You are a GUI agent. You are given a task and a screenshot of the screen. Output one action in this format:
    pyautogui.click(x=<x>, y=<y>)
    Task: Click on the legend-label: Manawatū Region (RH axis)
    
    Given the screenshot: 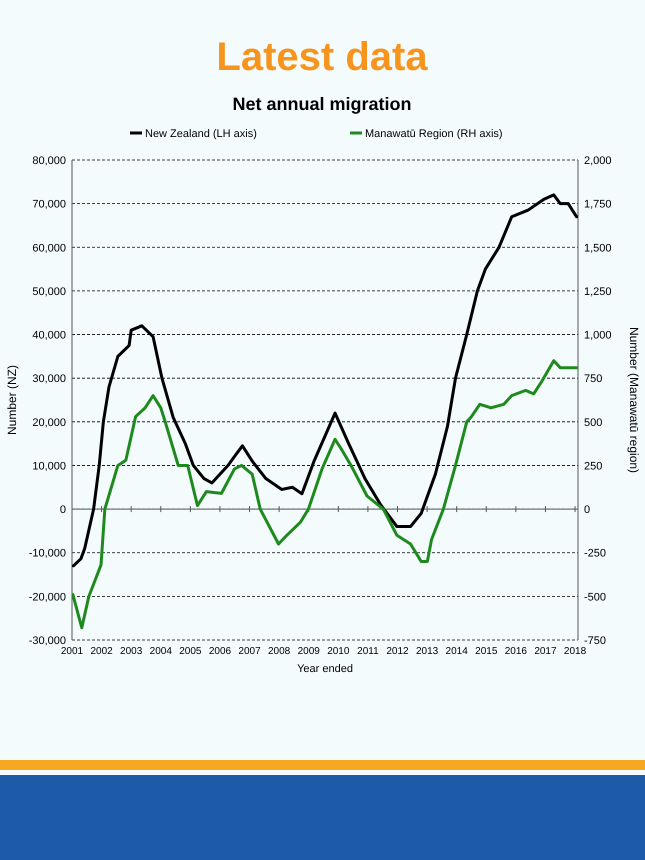 What is the action you would take?
    pyautogui.click(x=434, y=134)
    